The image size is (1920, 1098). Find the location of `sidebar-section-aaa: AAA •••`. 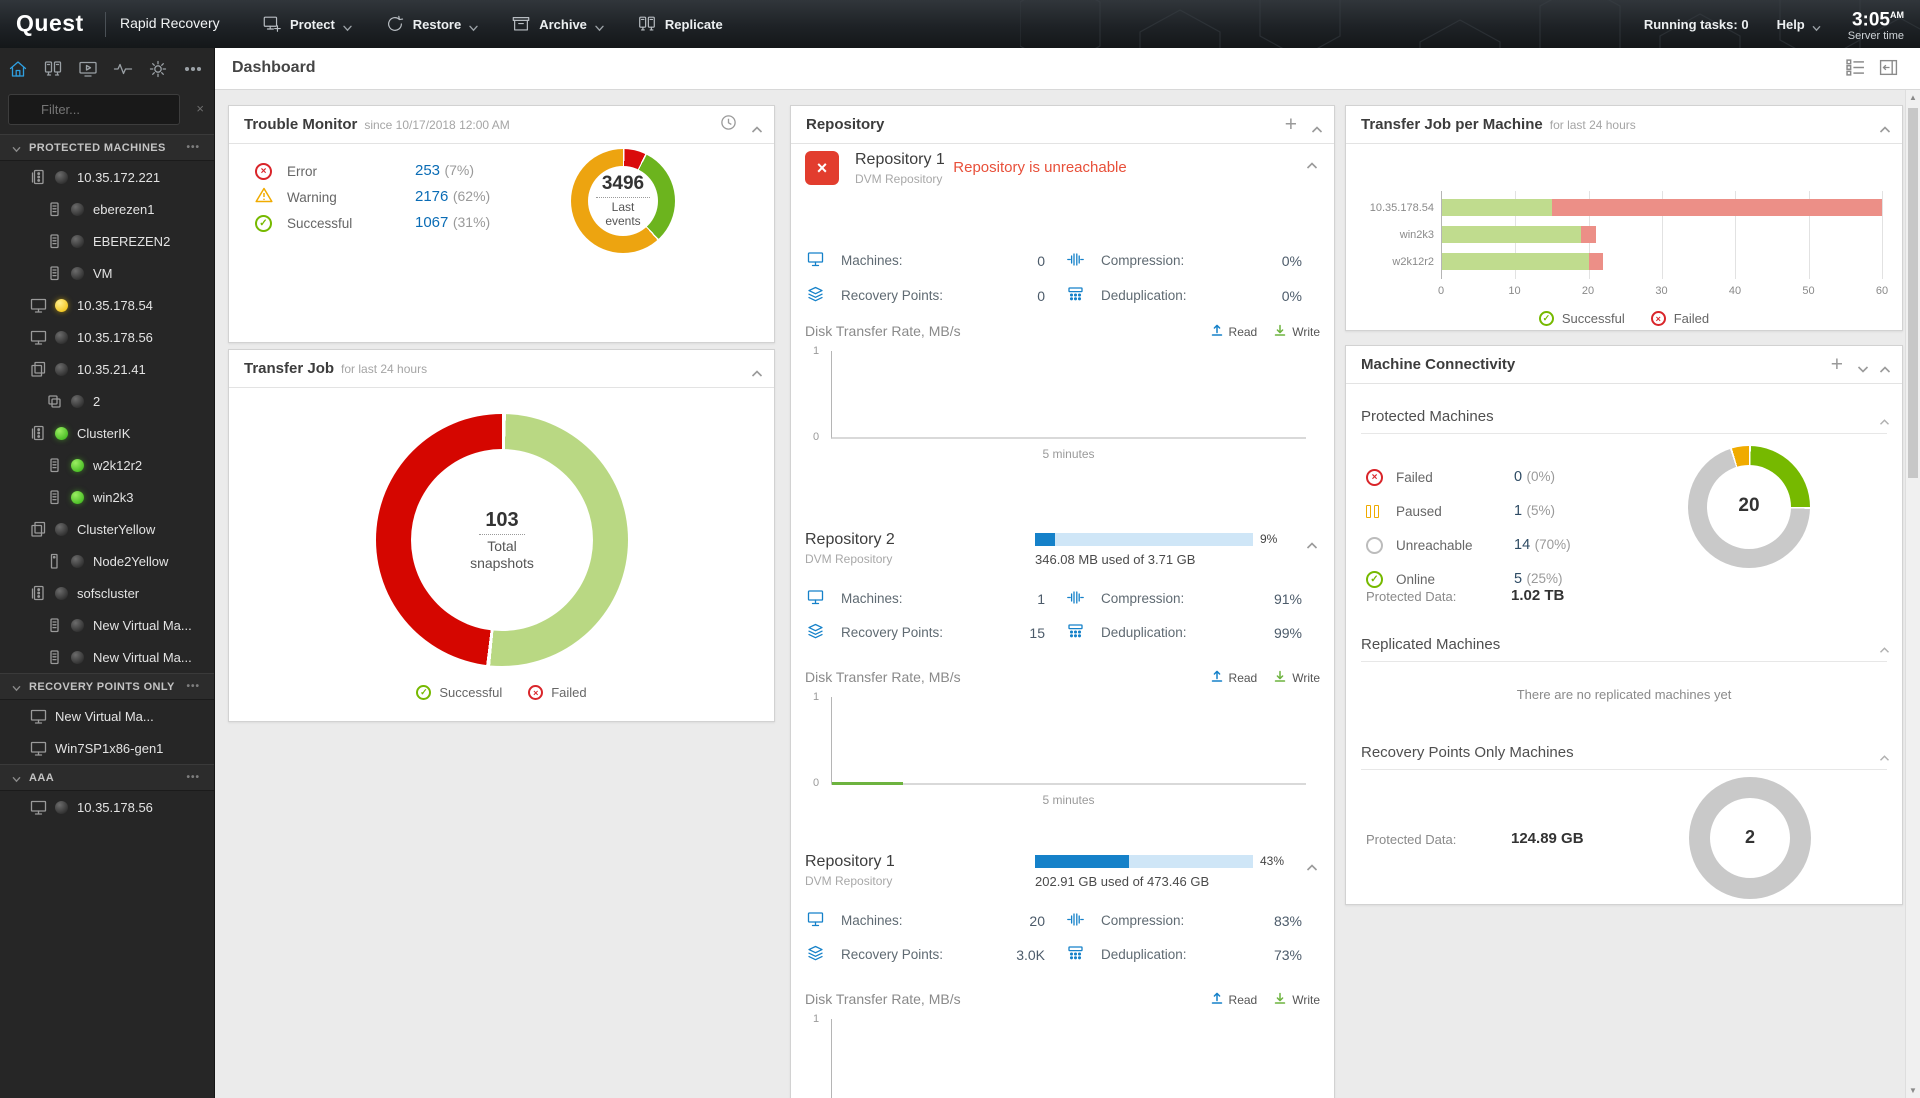

sidebar-section-aaa: AAA ••• is located at coordinates (107, 777).